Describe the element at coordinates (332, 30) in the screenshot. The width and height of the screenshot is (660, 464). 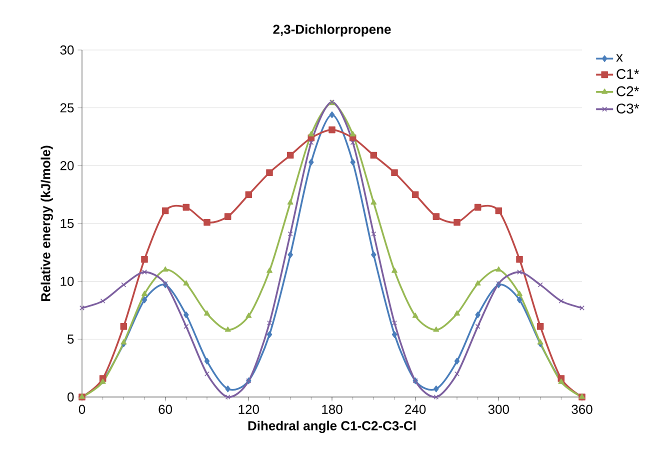
I see `chart-title: 2,3-Dichlorpropene` at that location.